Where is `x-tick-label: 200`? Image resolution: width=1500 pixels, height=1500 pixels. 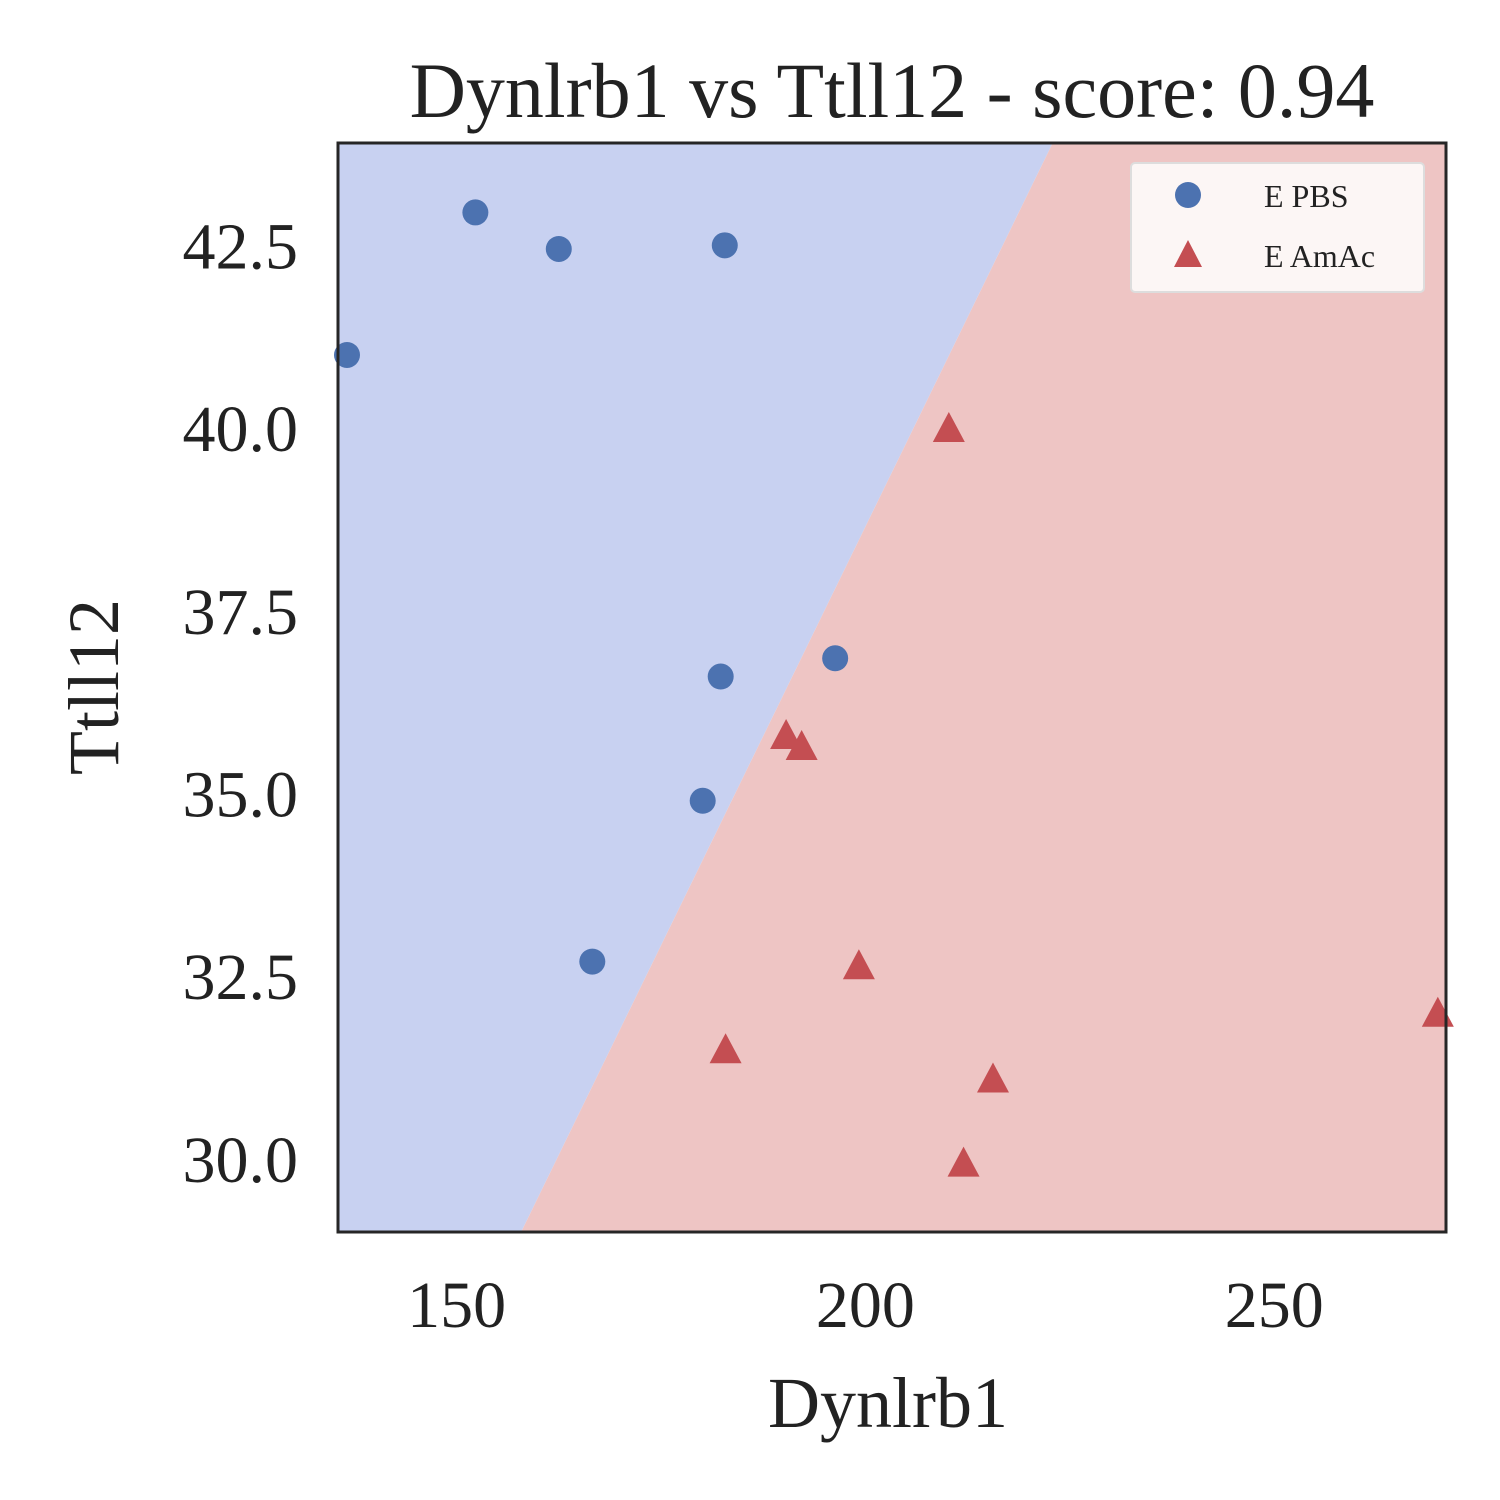
x-tick-label: 200 is located at coordinates (865, 1305).